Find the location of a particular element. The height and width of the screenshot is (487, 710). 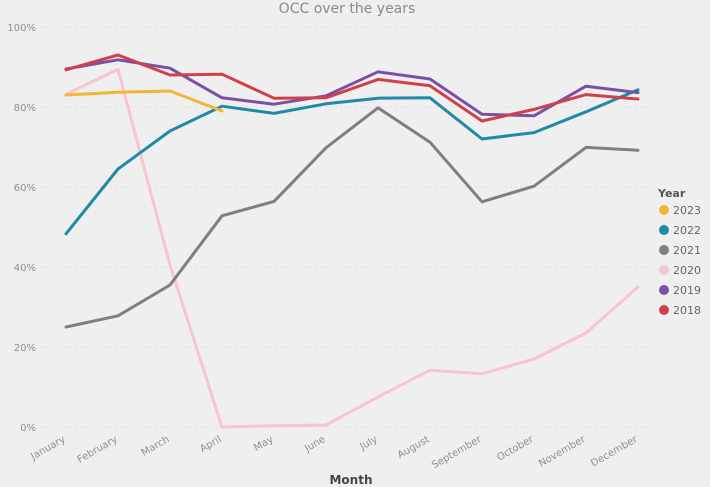

x-tick-label: August is located at coordinates (414, 447).